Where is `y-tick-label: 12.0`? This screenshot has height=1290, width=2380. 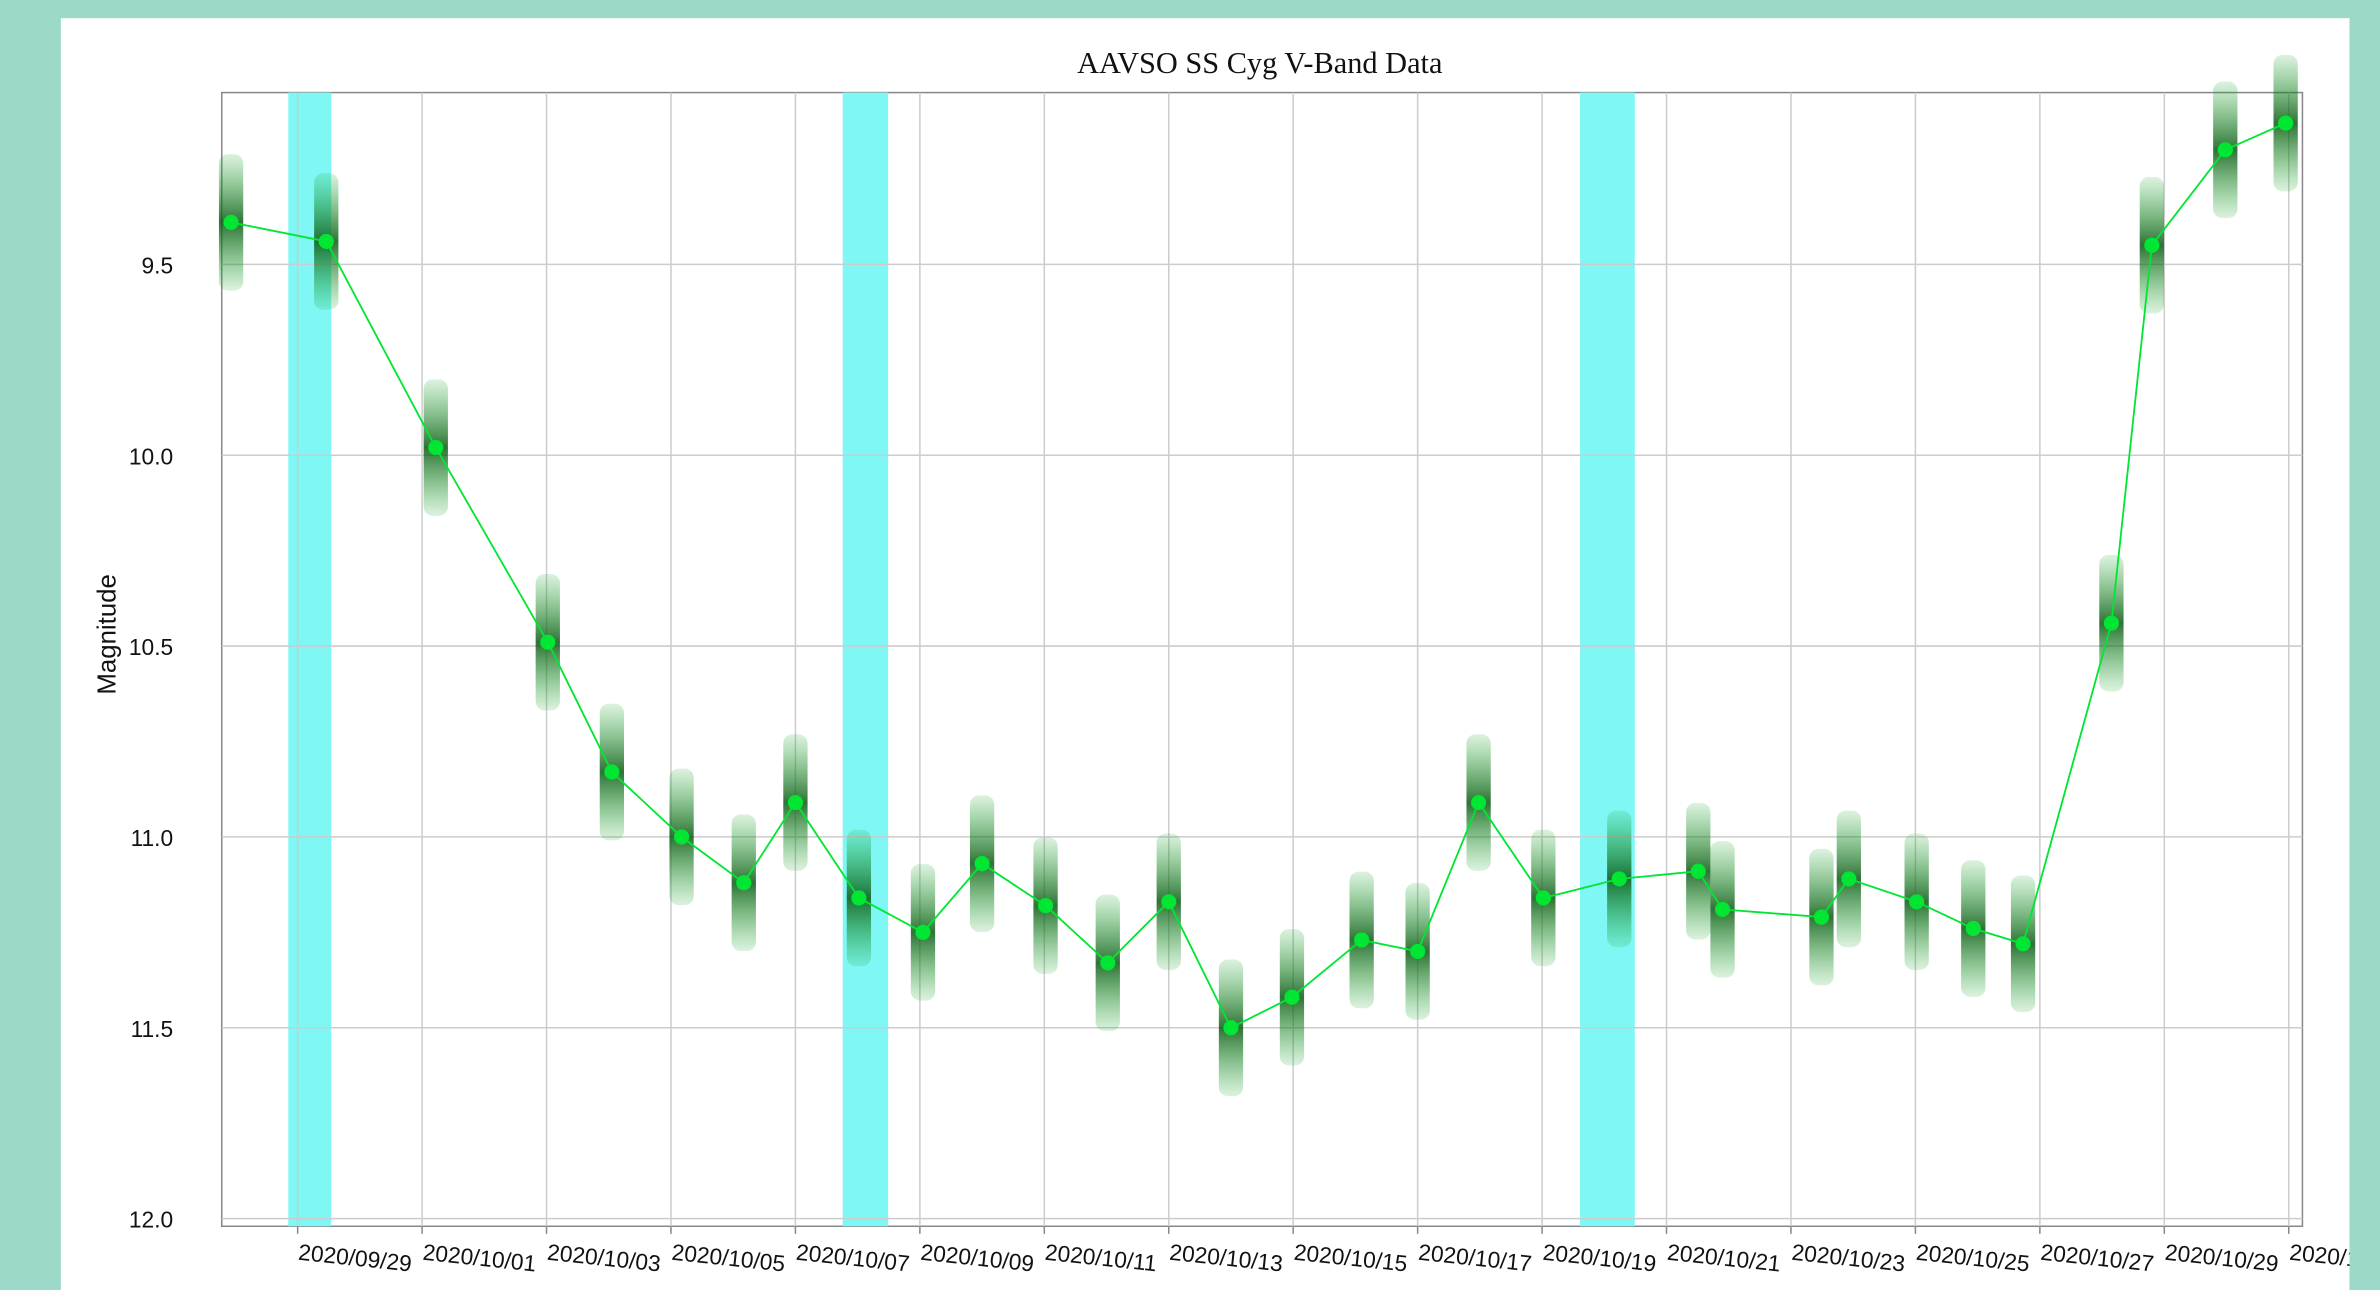 y-tick-label: 12.0 is located at coordinates (151, 1220).